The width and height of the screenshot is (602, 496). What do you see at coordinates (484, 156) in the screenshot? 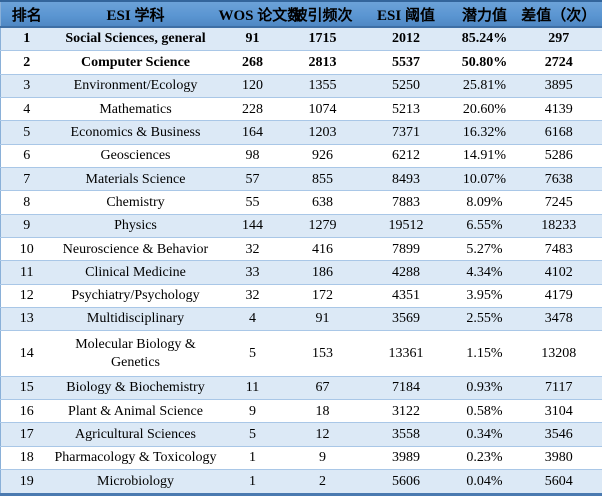
I see `cell-value: 14.91%` at bounding box center [484, 156].